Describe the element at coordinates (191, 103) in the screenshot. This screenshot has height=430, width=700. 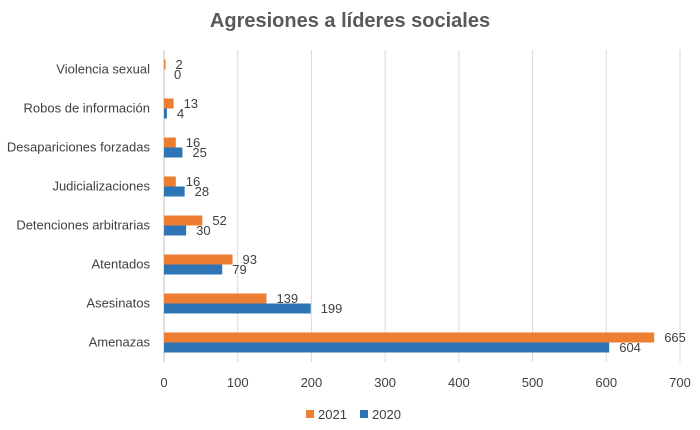
I see `data-label: 13` at that location.